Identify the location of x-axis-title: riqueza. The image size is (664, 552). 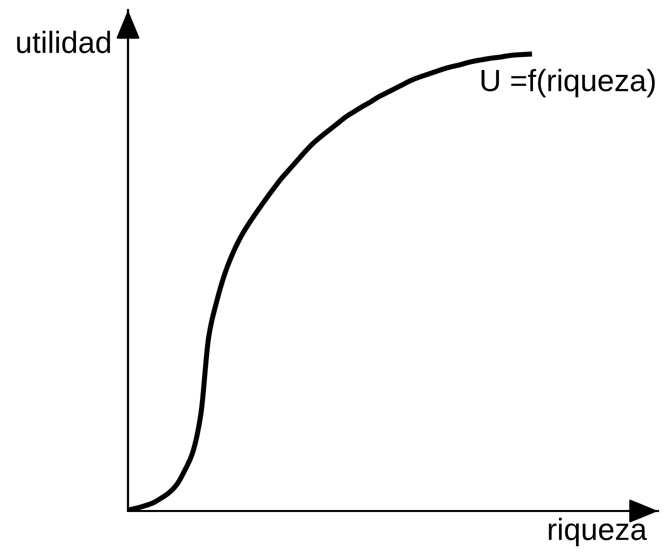
(598, 532).